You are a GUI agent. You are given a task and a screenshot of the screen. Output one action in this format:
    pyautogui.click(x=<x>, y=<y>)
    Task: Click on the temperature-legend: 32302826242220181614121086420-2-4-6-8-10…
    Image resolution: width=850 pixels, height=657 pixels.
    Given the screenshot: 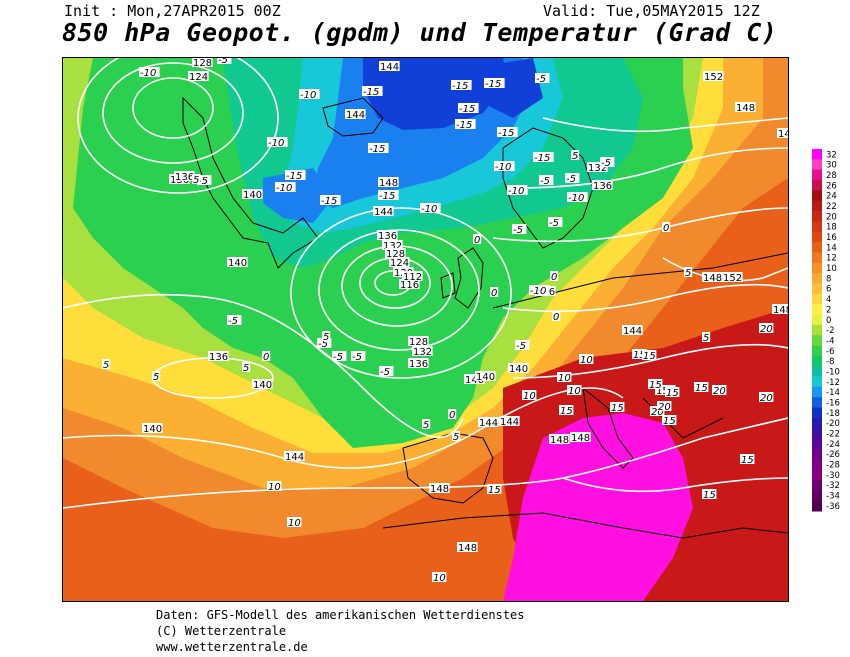 What is the action you would take?
    pyautogui.click(x=826, y=330)
    